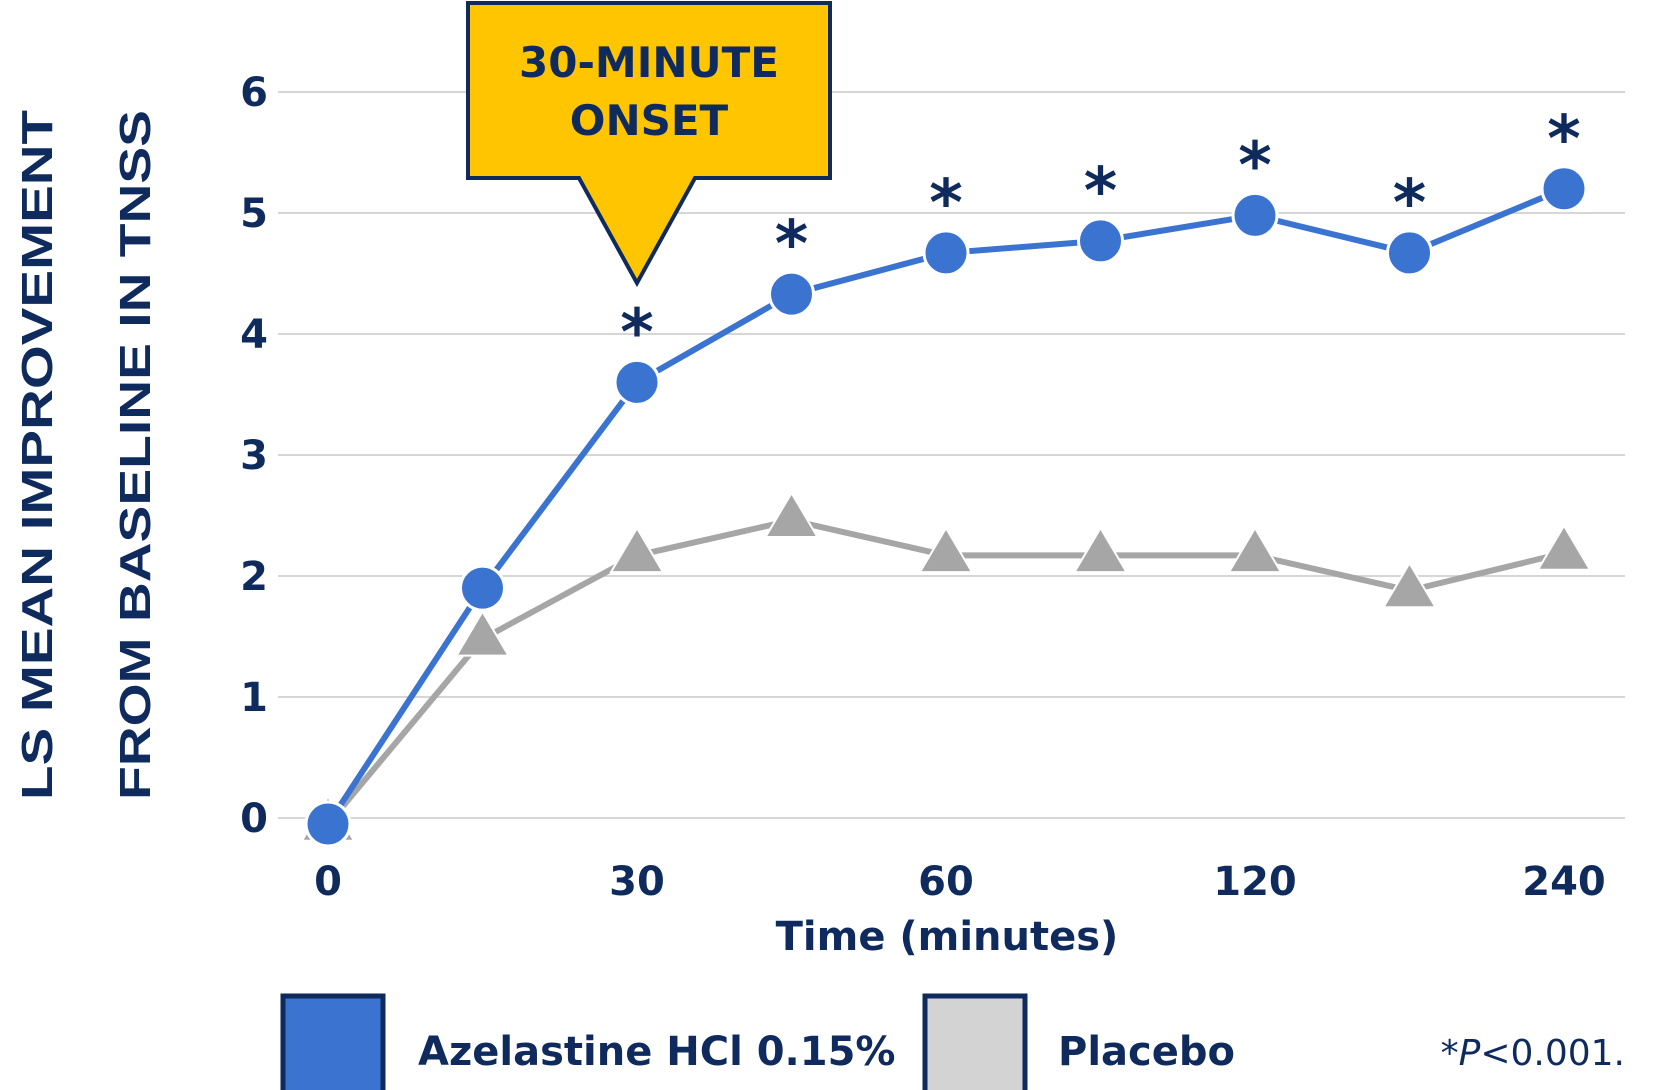 This screenshot has height=1090, width=1656. I want to click on legend: Azelastine HCl 0.15% Placebo, so click(757, 1041).